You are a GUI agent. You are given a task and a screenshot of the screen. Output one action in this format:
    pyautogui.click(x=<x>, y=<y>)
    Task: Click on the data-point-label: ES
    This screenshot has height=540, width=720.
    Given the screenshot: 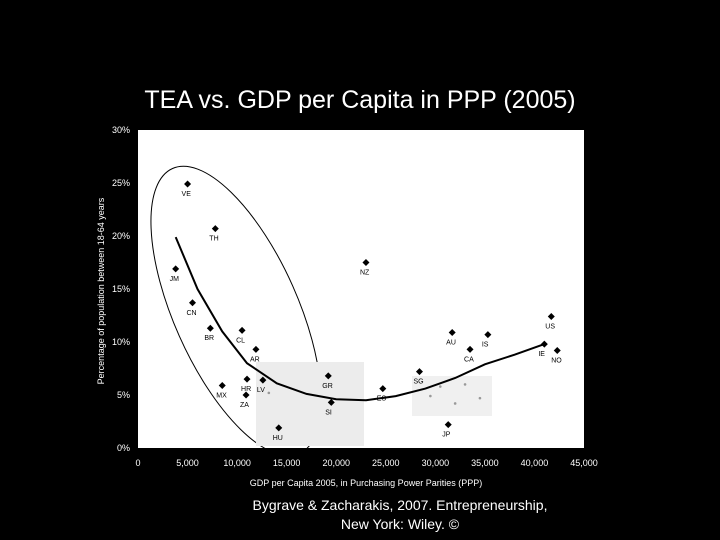 What is the action you would take?
    pyautogui.click(x=382, y=399)
    